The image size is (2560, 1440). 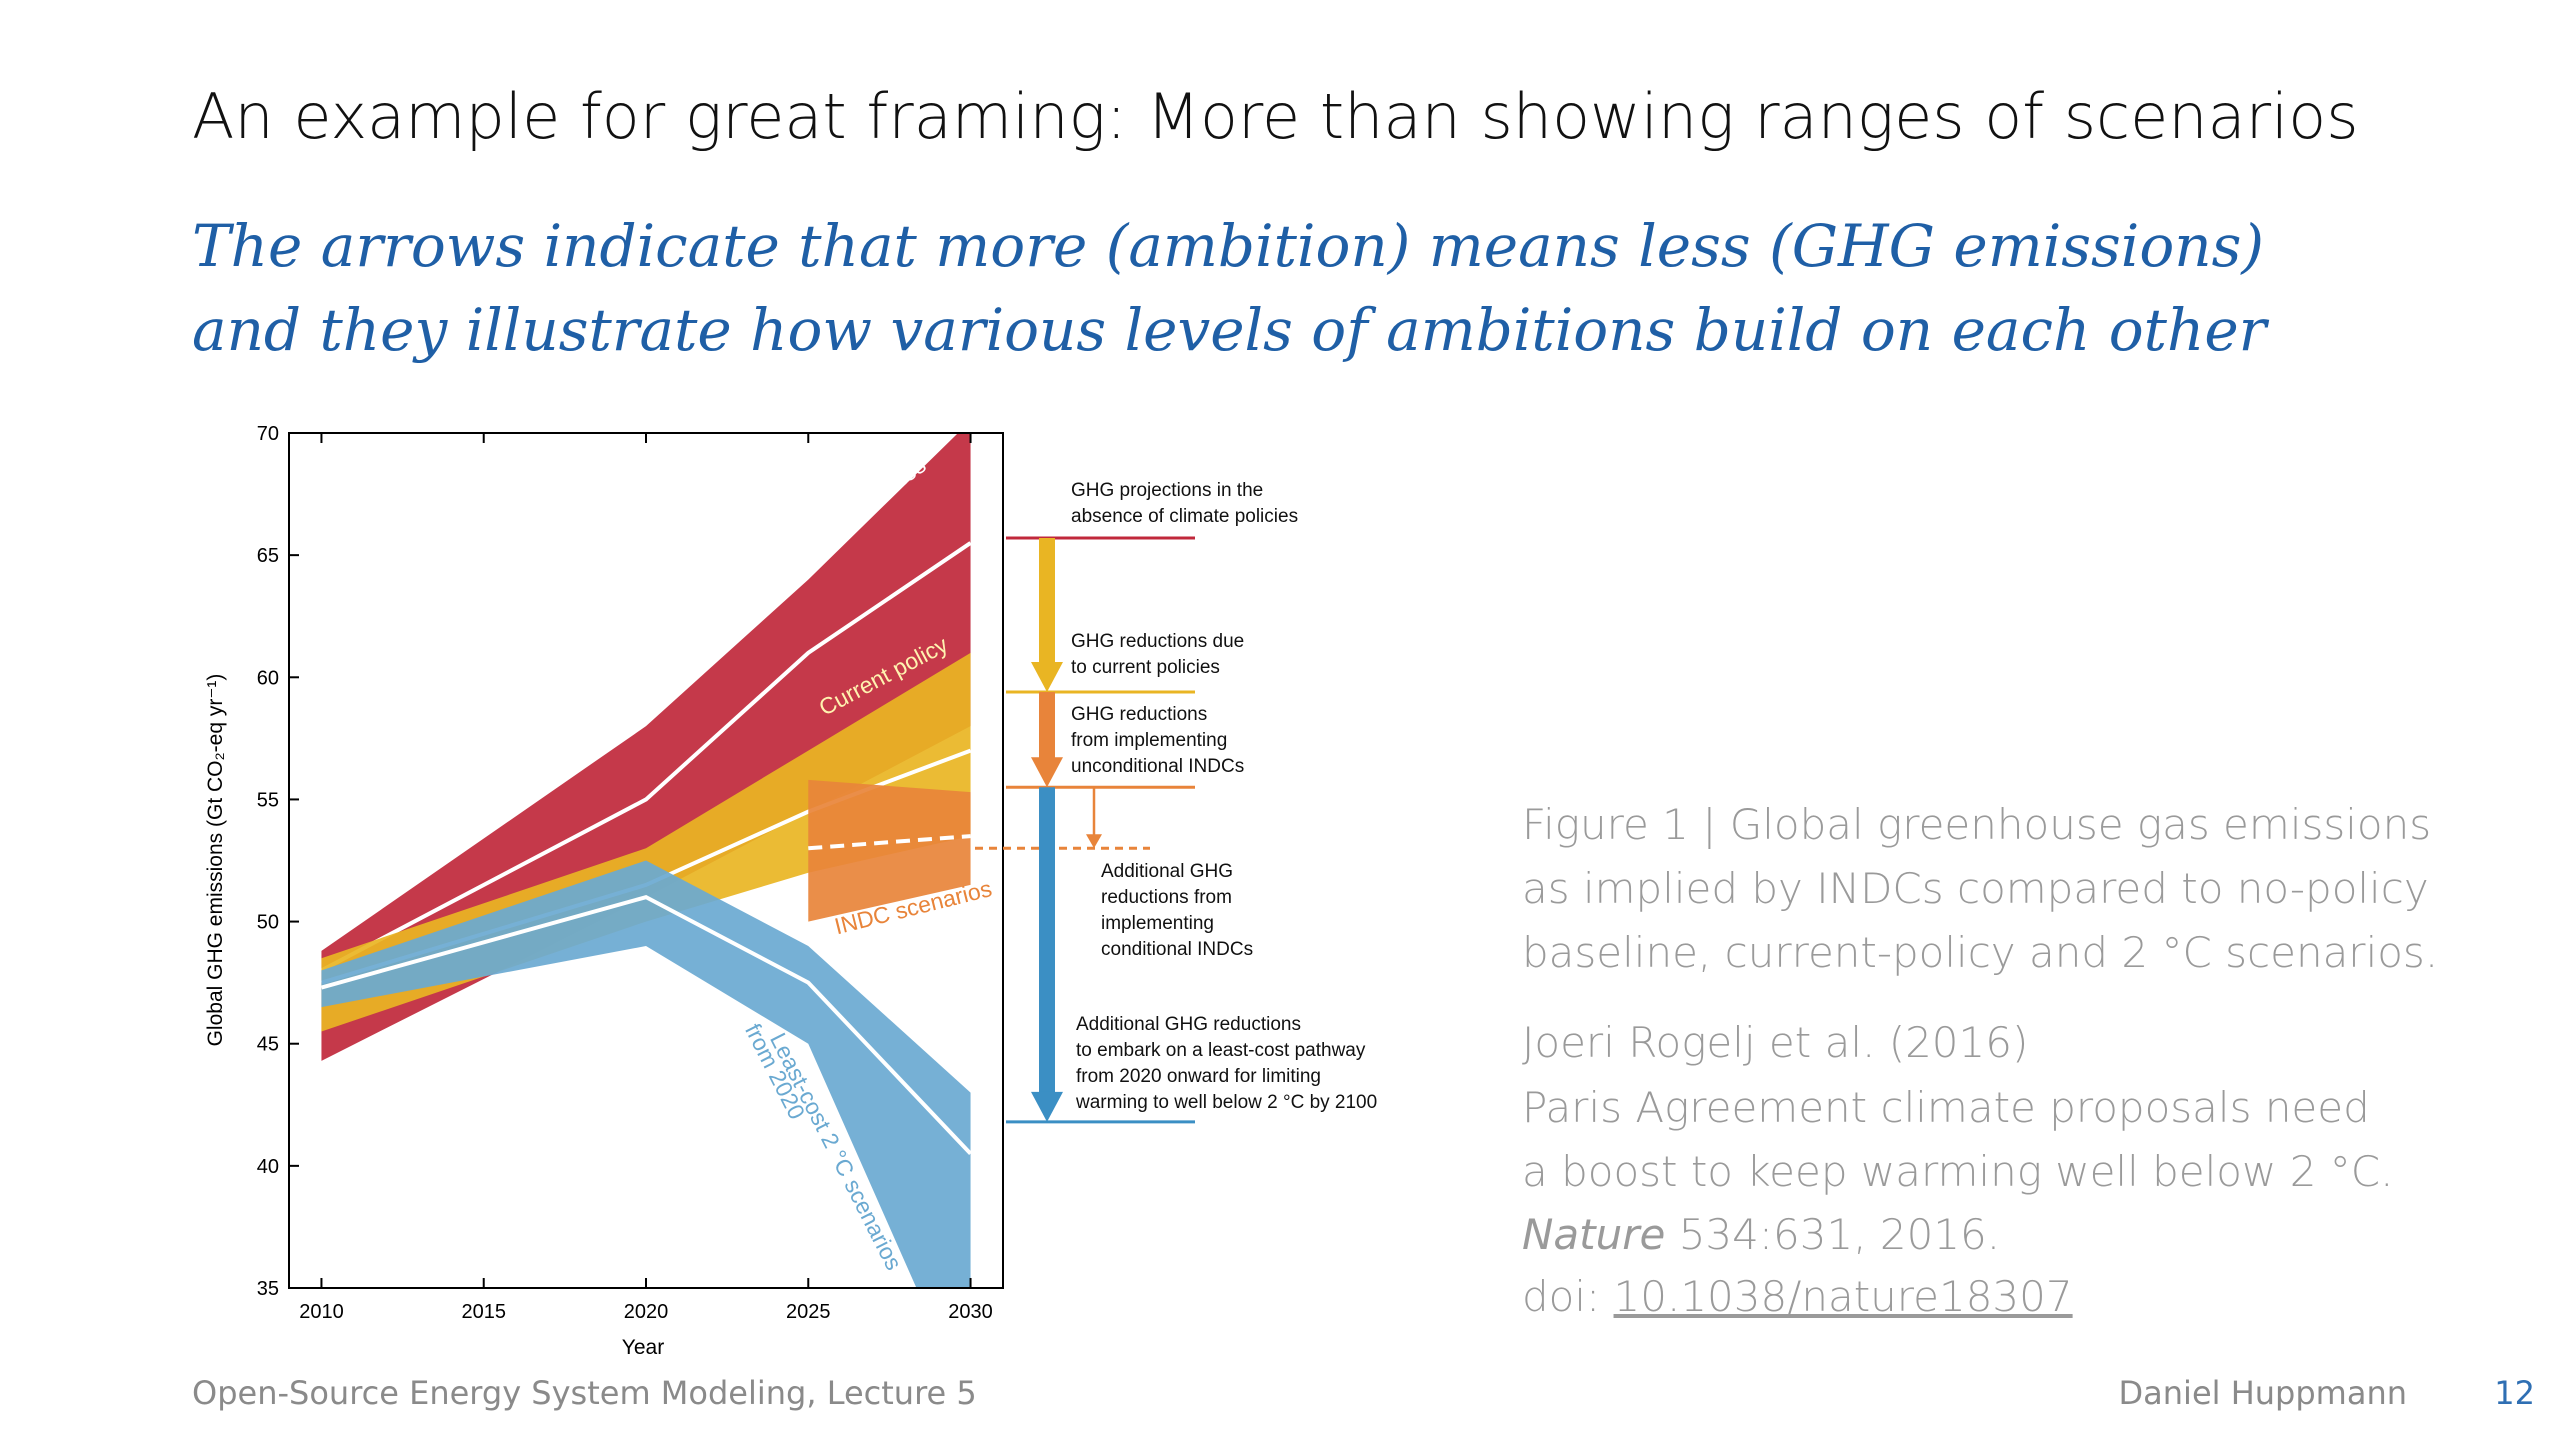 I want to click on annotation-text: warming to well below 2 °C by 2100, so click(x=1226, y=1102).